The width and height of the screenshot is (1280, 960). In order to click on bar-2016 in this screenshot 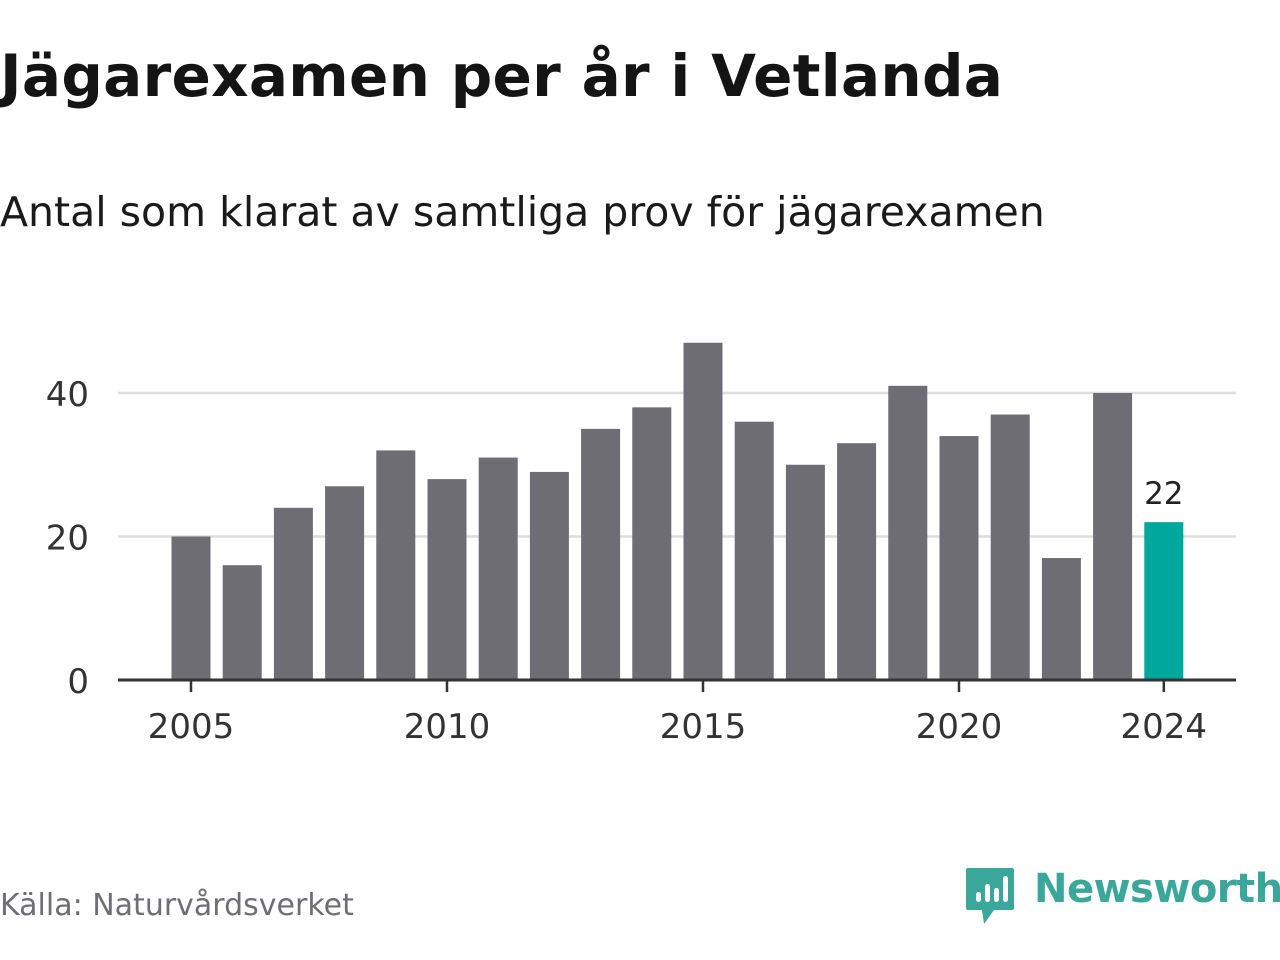, I will do `click(754, 550)`.